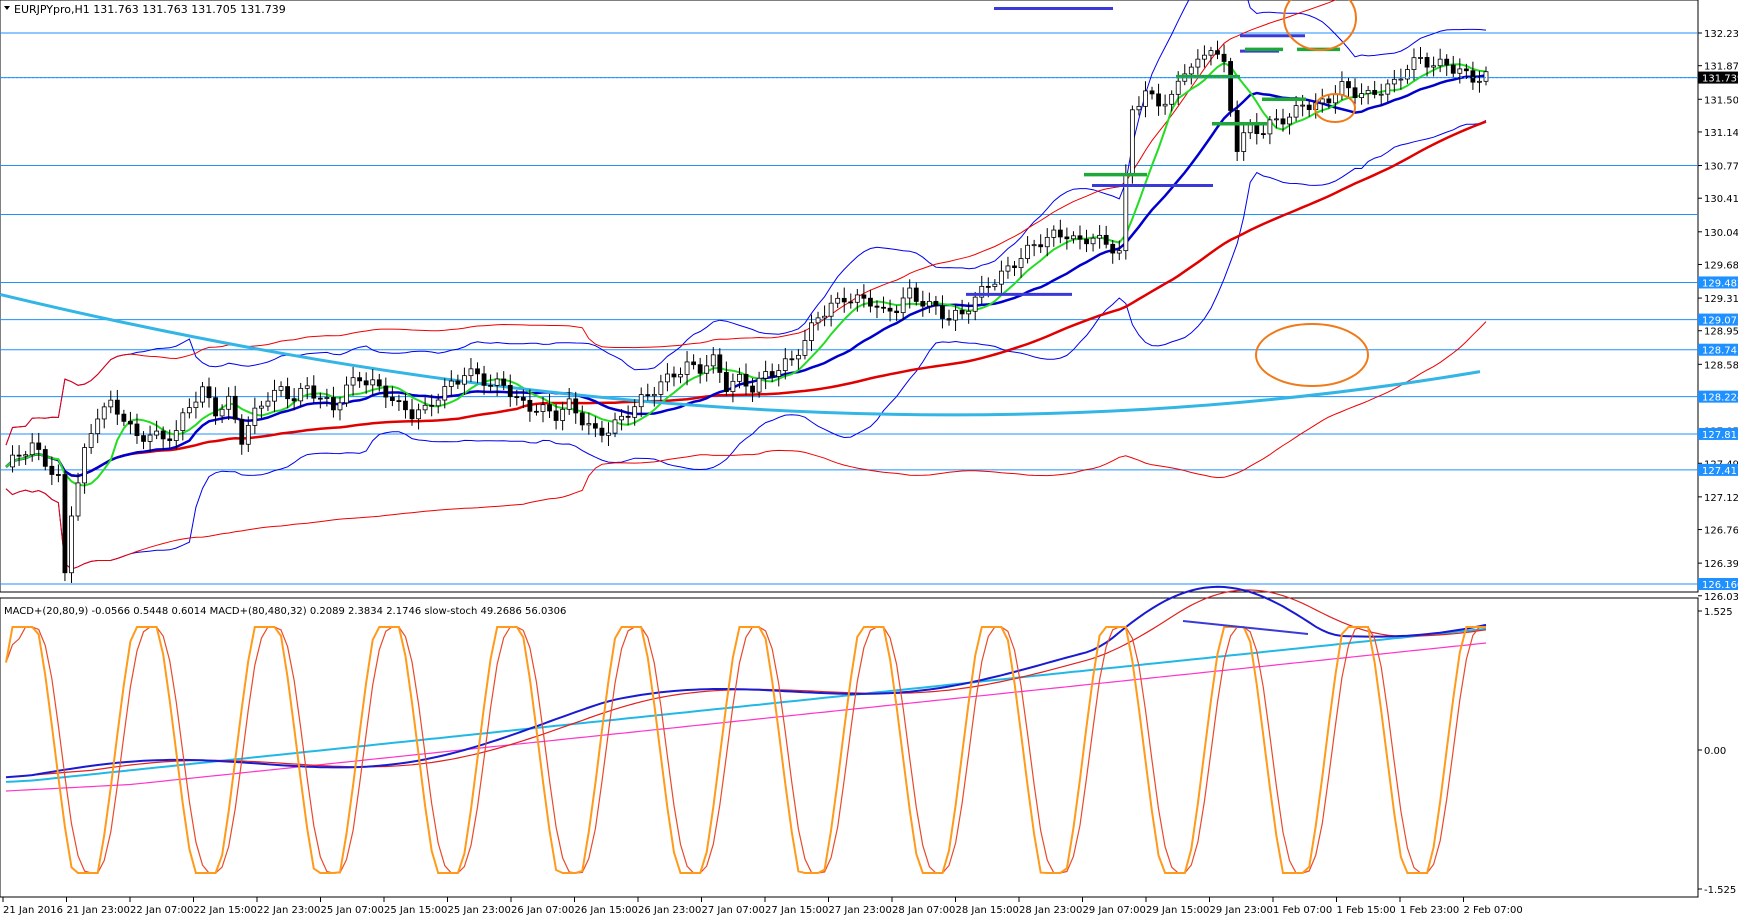  What do you see at coordinates (352, 910) in the screenshot?
I see `time-tick-label: 25 Jan 07:00` at bounding box center [352, 910].